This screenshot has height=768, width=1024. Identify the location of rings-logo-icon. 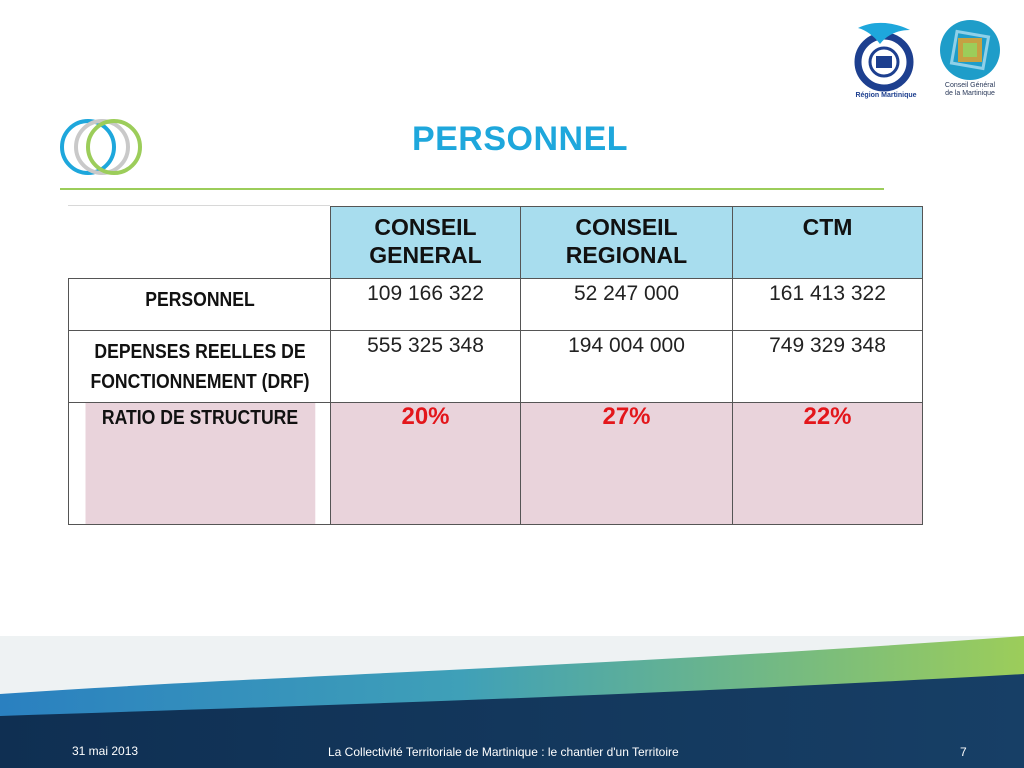
(101, 147).